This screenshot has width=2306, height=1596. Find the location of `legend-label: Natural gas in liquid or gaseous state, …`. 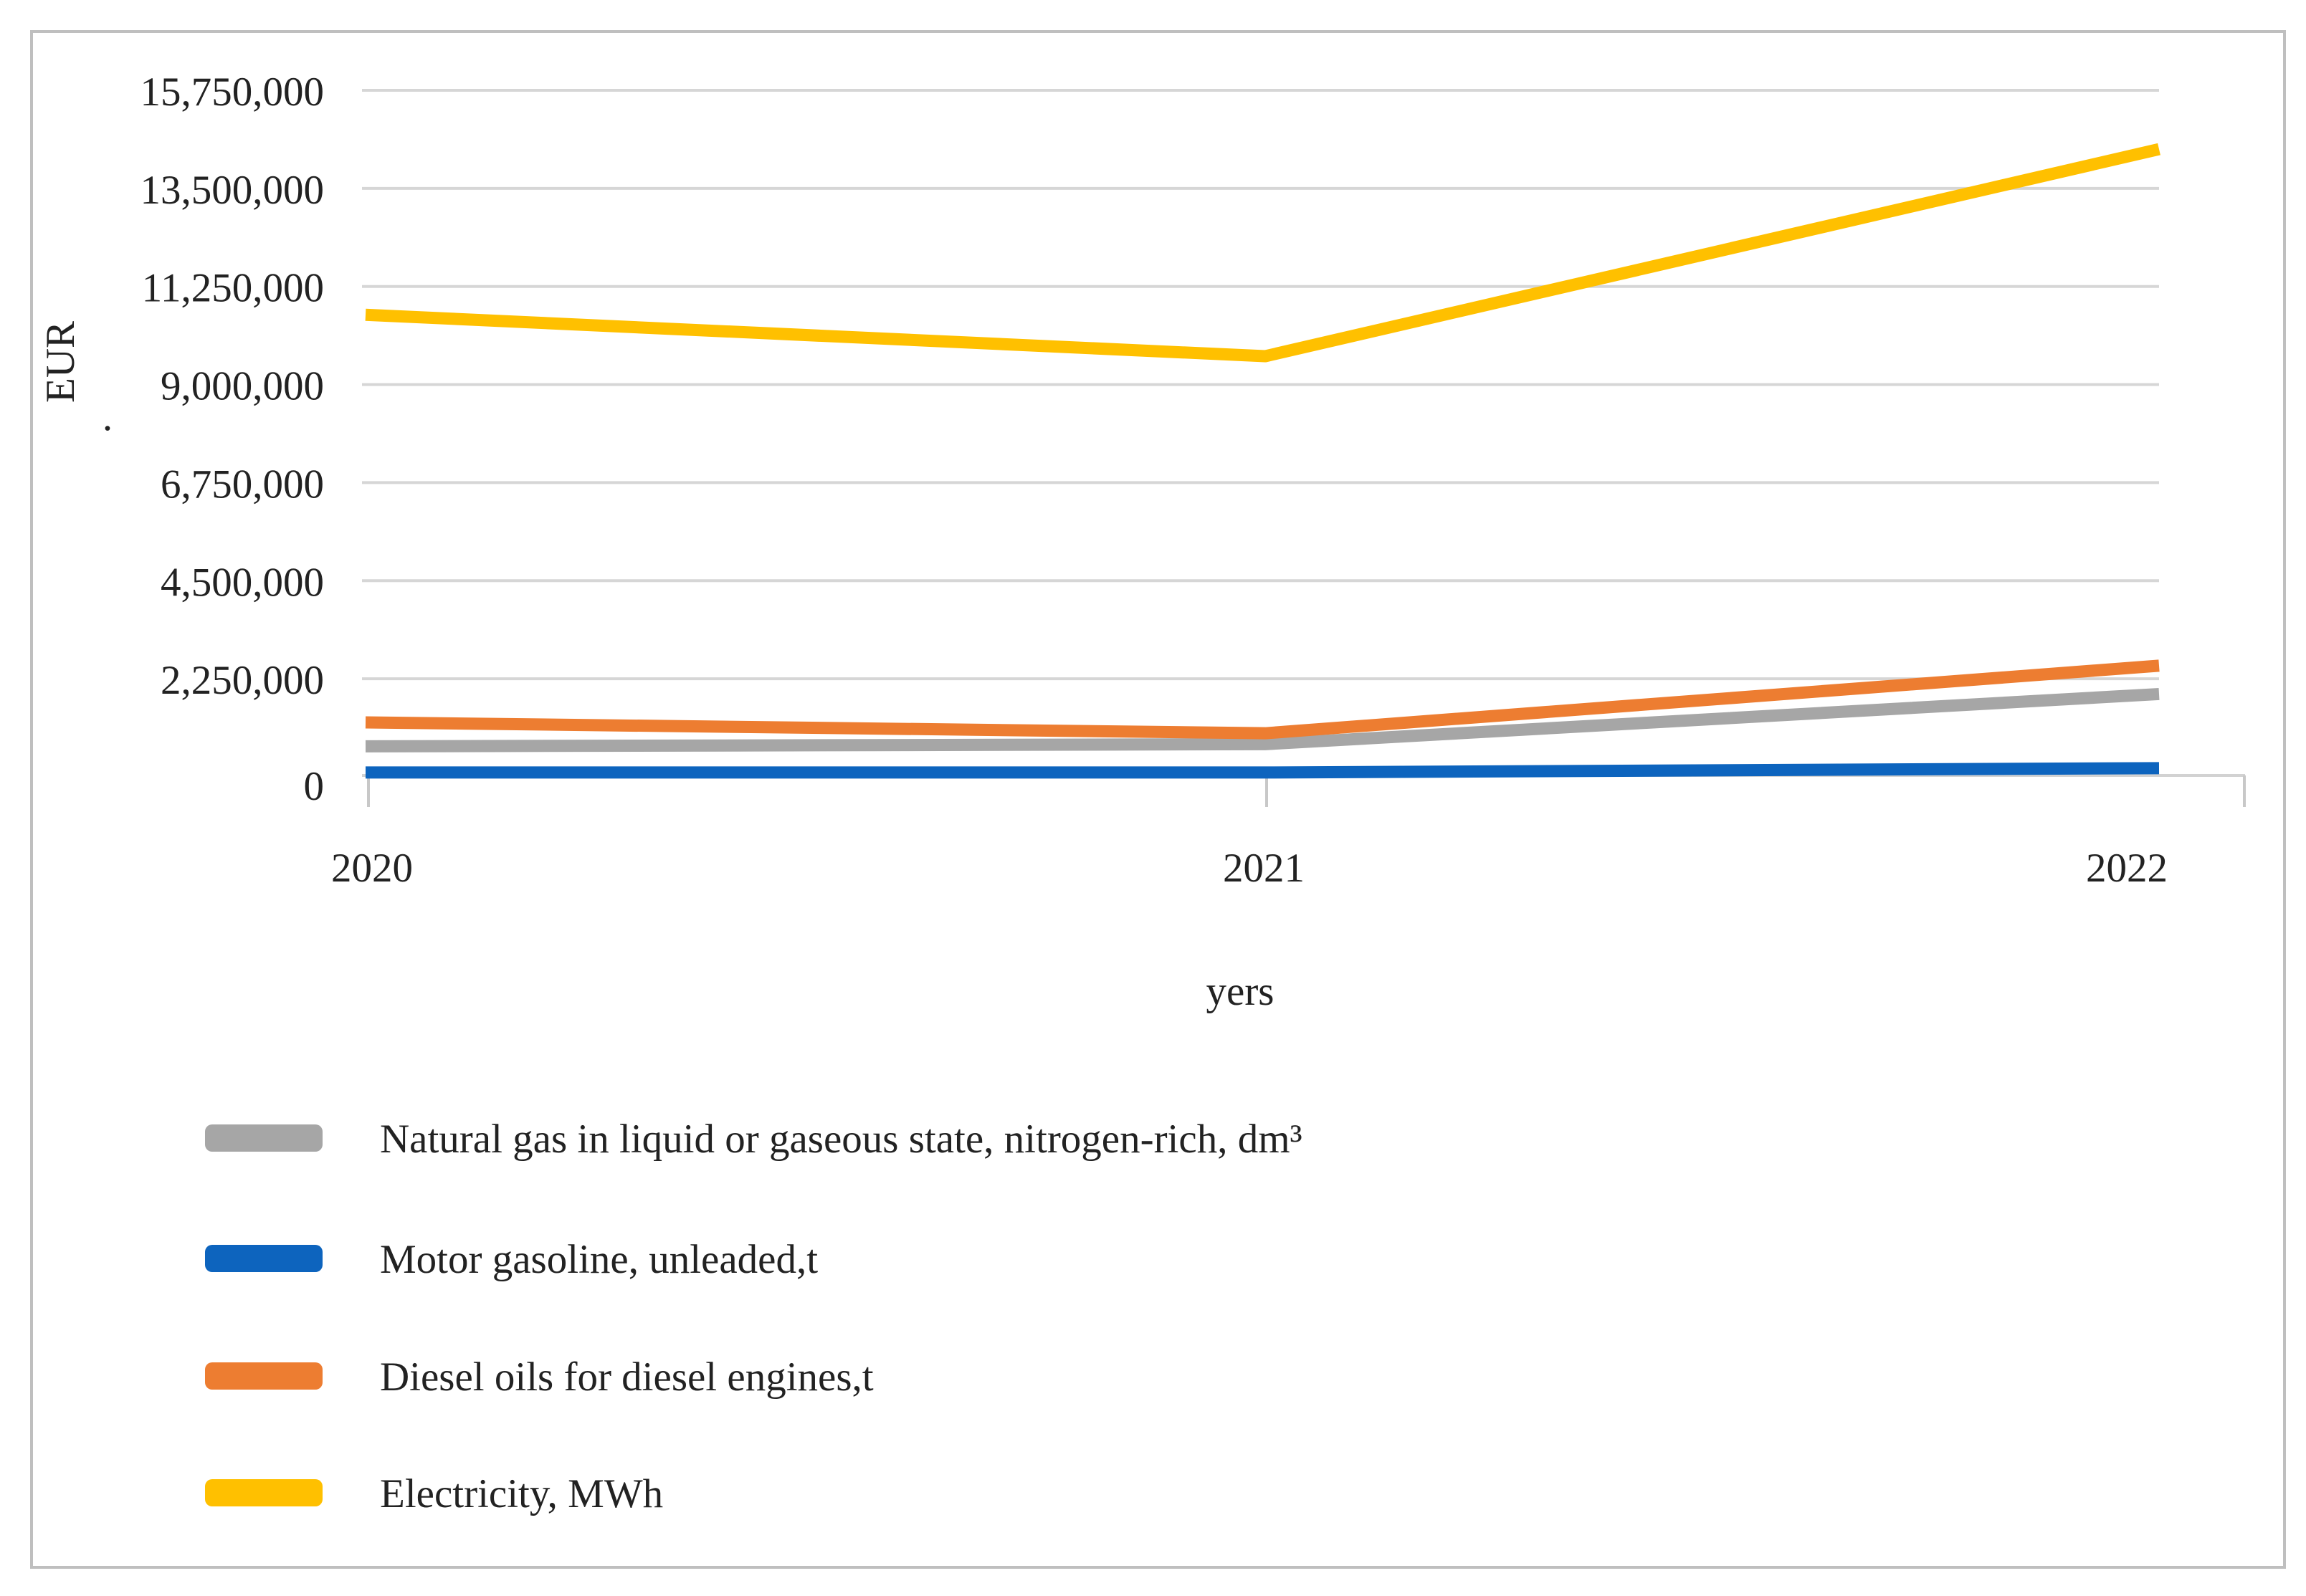

legend-label: Natural gas in liquid or gaseous state, … is located at coordinates (841, 1140).